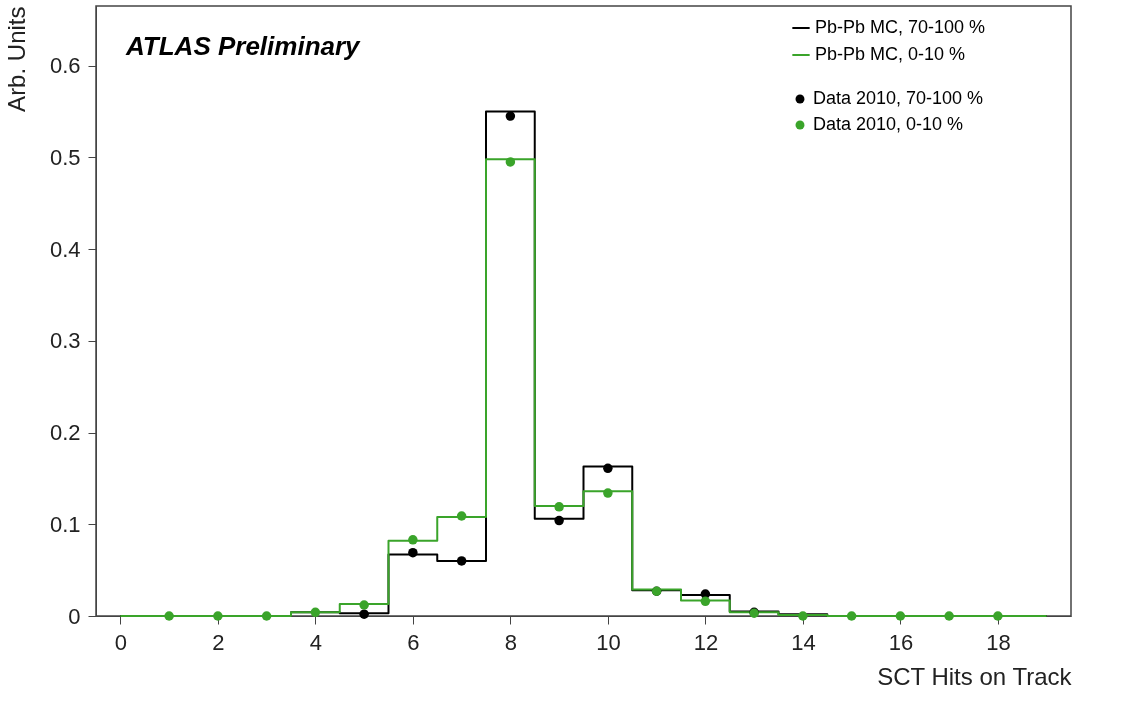 The height and width of the screenshot is (724, 1137). Describe the element at coordinates (998, 642) in the screenshot. I see `x-tick-label: 18` at that location.